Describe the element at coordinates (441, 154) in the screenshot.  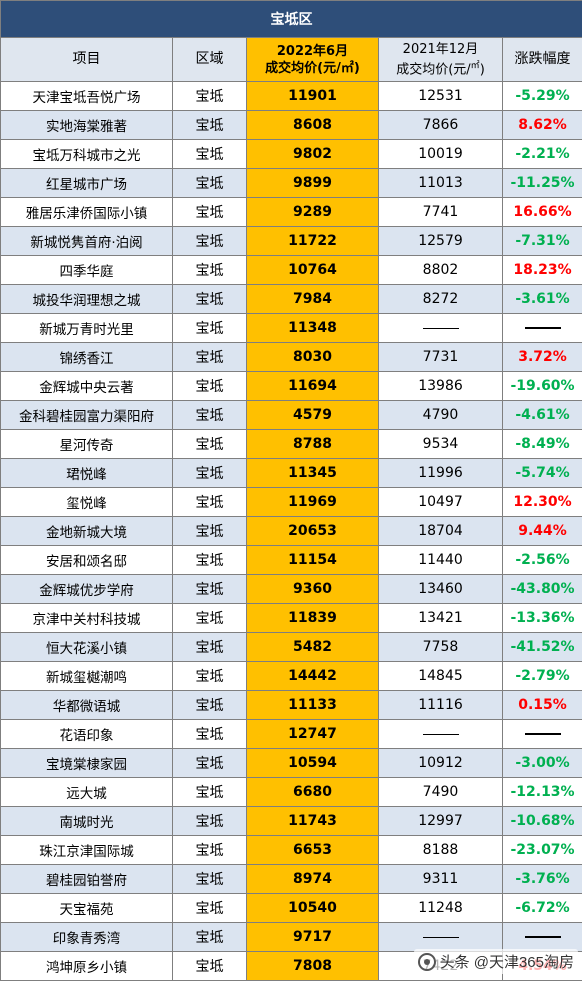
I see `cell-dec-price: 10019` at that location.